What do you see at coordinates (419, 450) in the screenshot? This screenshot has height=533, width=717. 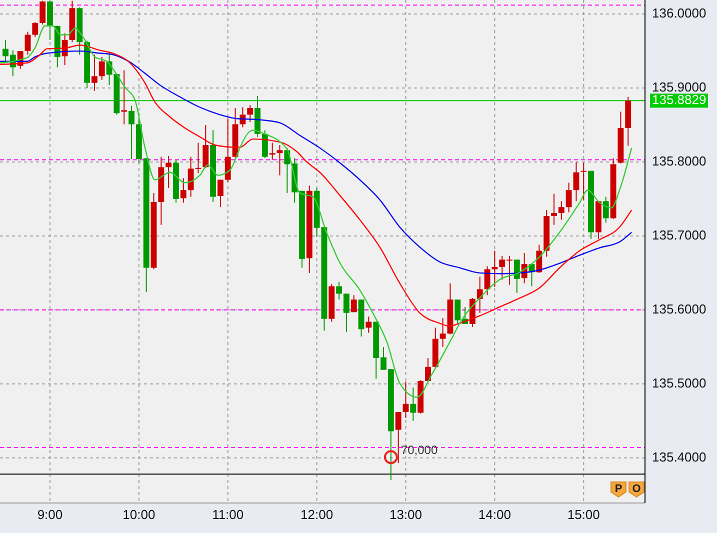 I see `annotation: 70,000` at bounding box center [419, 450].